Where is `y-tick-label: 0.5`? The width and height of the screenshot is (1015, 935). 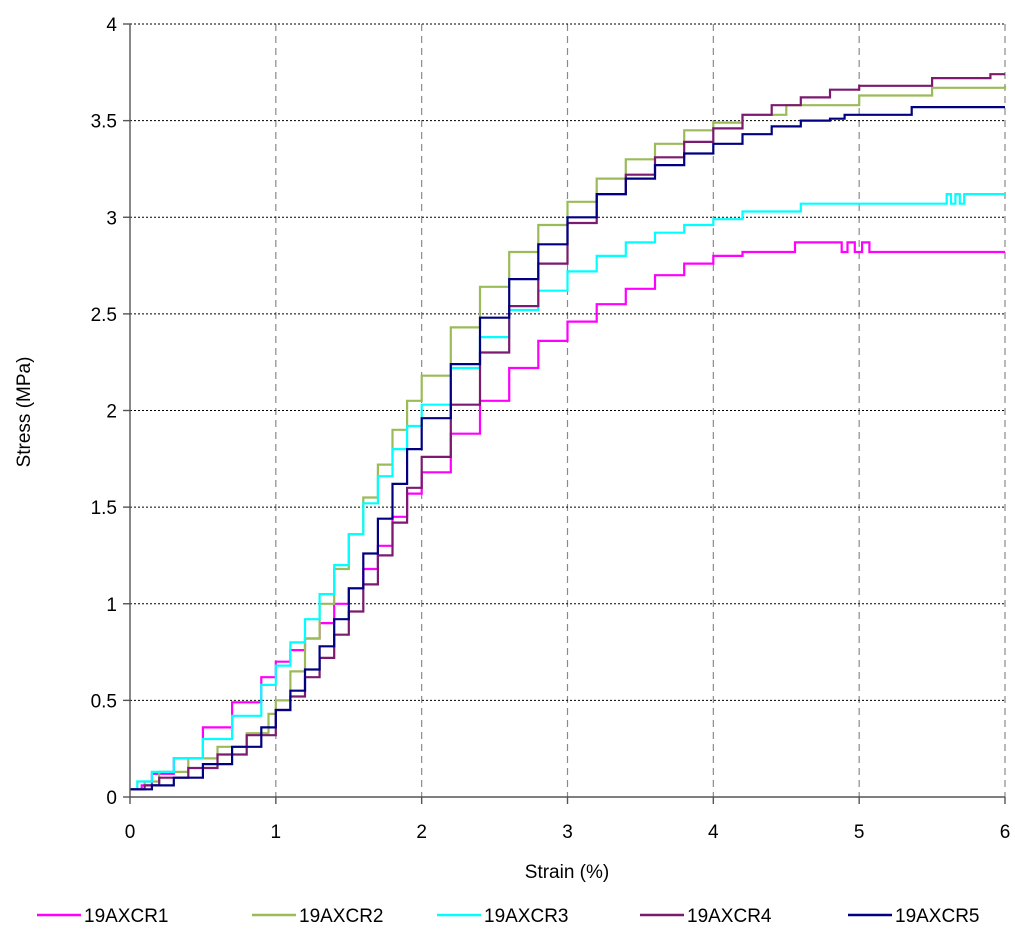 y-tick-label: 0.5 is located at coordinates (104, 701).